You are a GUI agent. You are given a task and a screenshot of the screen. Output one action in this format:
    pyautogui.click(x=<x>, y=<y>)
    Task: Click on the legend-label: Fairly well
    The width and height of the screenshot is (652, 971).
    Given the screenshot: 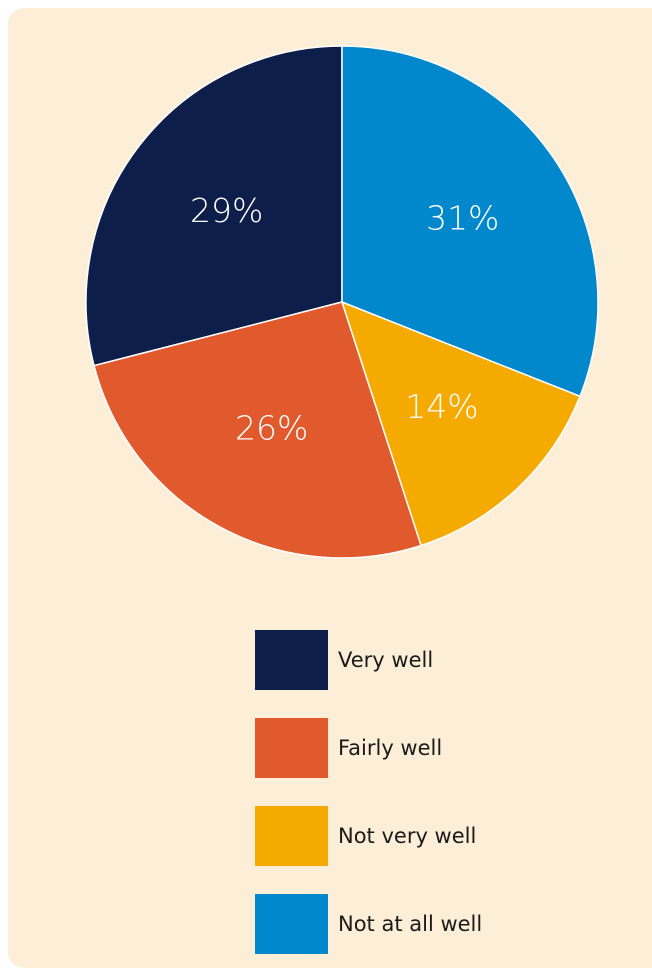 What is the action you would take?
    pyautogui.click(x=390, y=748)
    